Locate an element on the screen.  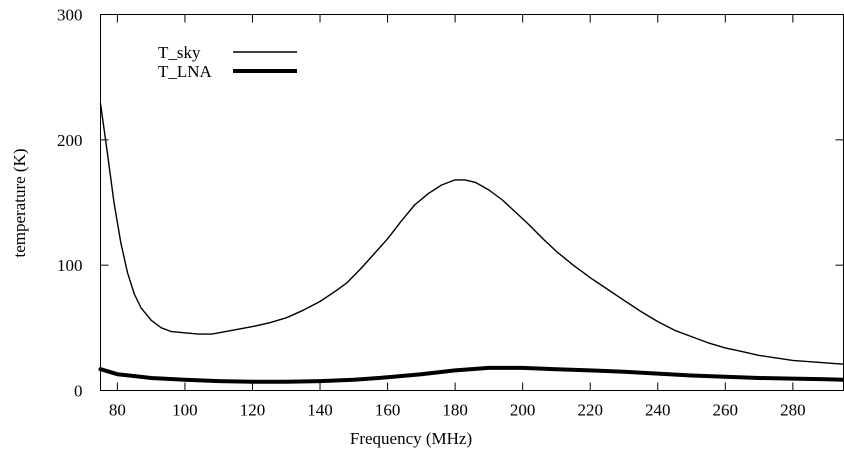
x-tick-label: 160 is located at coordinates (388, 410).